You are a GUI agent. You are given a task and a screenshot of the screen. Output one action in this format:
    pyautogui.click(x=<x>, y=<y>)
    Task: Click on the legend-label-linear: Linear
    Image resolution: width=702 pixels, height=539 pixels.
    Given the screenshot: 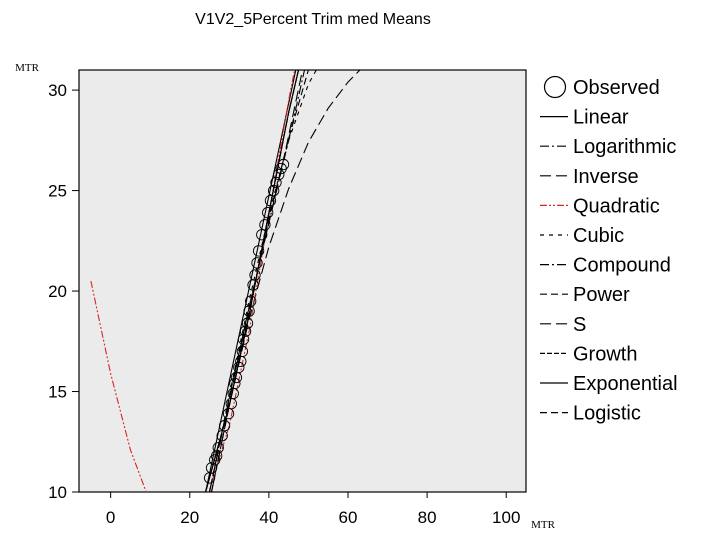 What is the action you would take?
    pyautogui.click(x=601, y=118)
    